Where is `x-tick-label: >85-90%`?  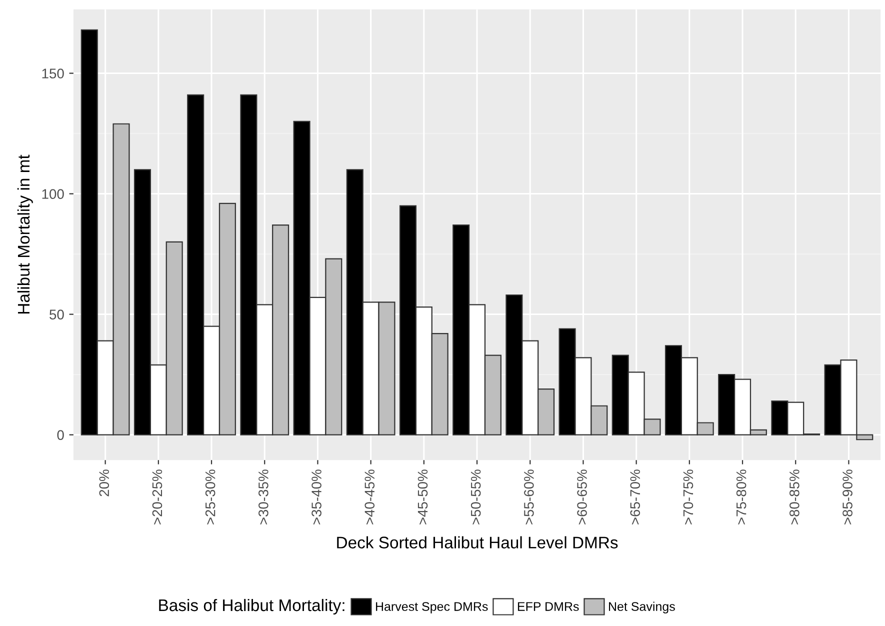 x-tick-label: >85-90% is located at coordinates (847, 497).